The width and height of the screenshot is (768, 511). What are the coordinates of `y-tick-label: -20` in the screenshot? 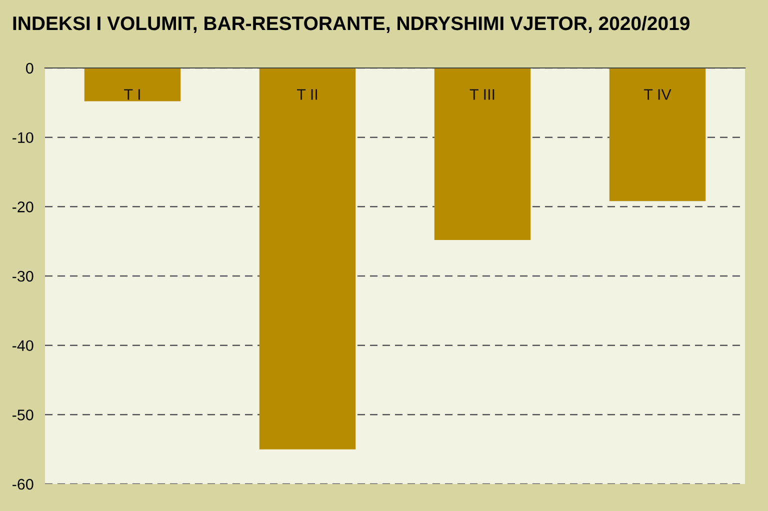 It's located at (23, 207).